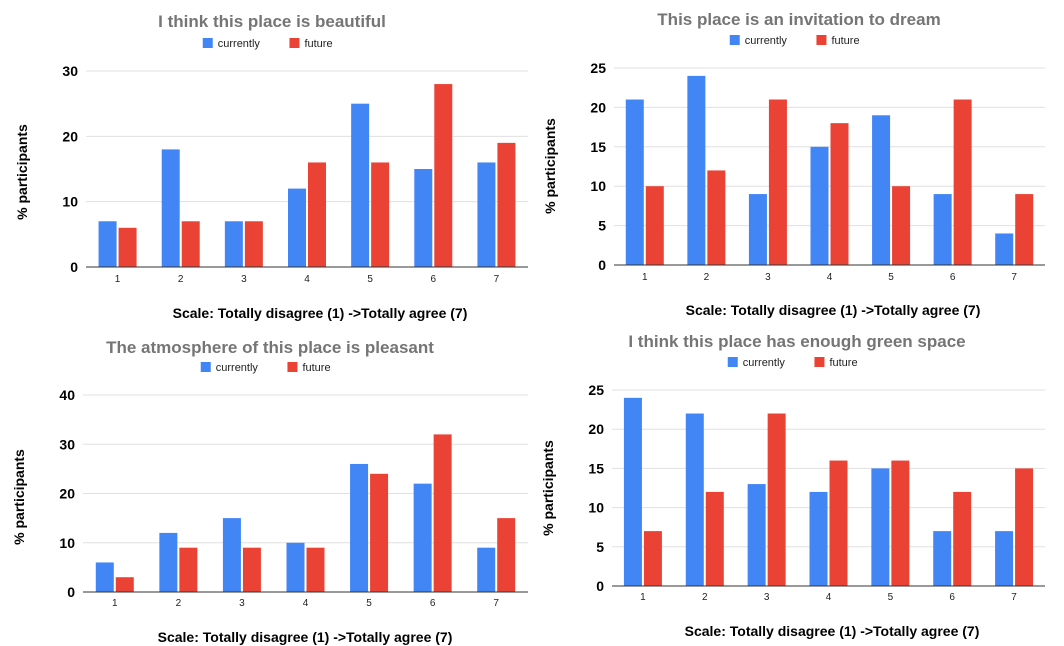  What do you see at coordinates (307, 279) in the screenshot?
I see `x-tick-label: 4` at bounding box center [307, 279].